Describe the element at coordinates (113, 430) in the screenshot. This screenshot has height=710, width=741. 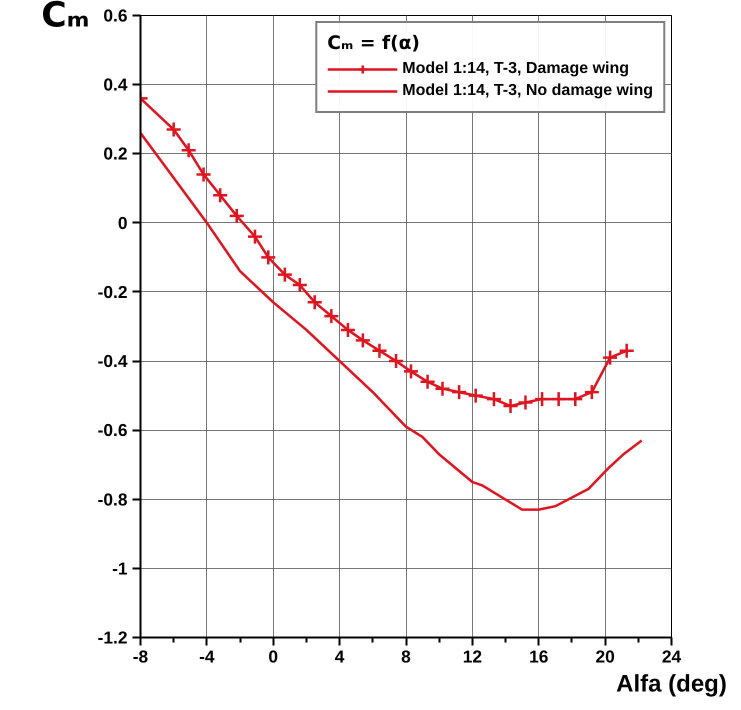
I see `y-tick-label: -0.6` at that location.